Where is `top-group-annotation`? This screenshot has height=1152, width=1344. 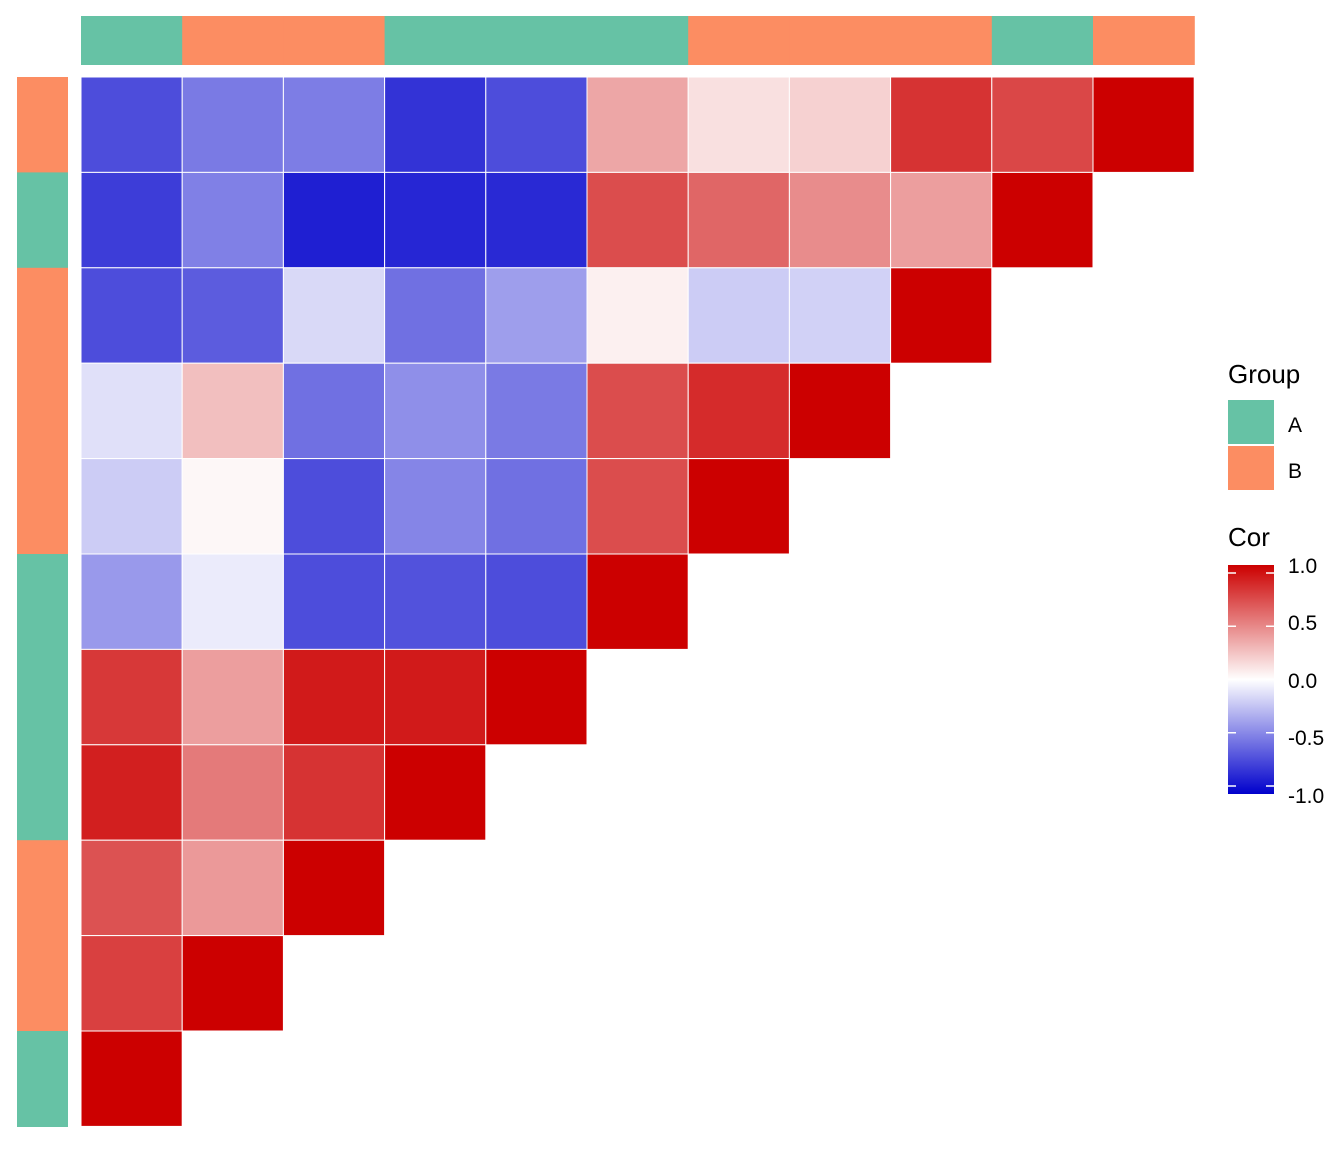
top-group-annotation is located at coordinates (638, 40).